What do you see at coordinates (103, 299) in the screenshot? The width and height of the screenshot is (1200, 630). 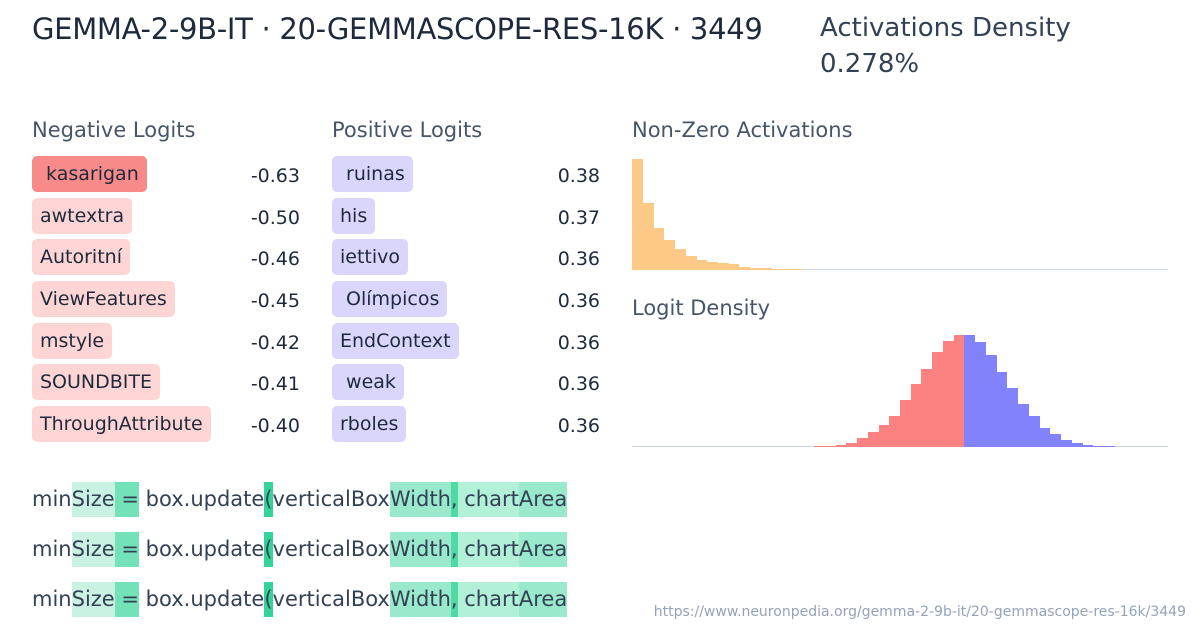 I see `logit-token: ViewFeatures` at bounding box center [103, 299].